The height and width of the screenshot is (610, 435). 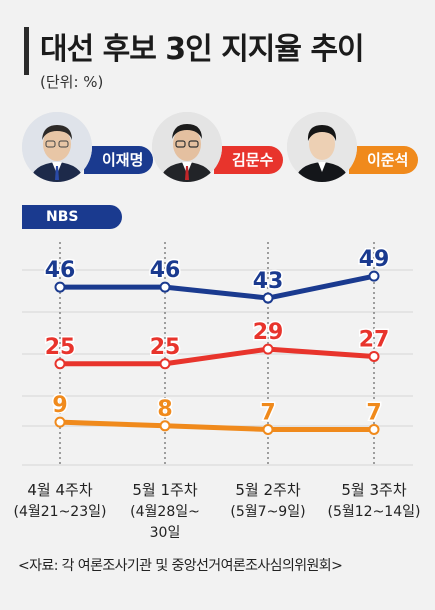 I want to click on x-tick-label: (5월7~9일), so click(x=267, y=512).